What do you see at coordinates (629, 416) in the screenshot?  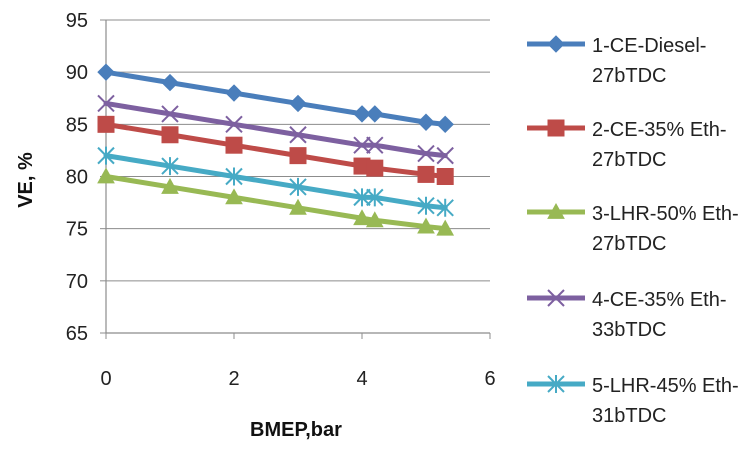 I see `legend-label: 31bTDC` at bounding box center [629, 416].